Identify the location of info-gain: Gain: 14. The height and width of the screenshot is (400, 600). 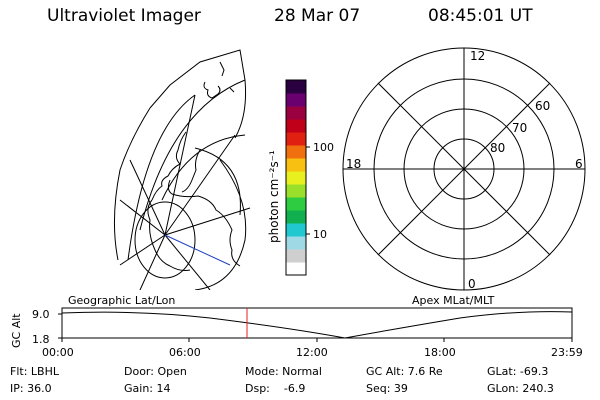
(147, 388).